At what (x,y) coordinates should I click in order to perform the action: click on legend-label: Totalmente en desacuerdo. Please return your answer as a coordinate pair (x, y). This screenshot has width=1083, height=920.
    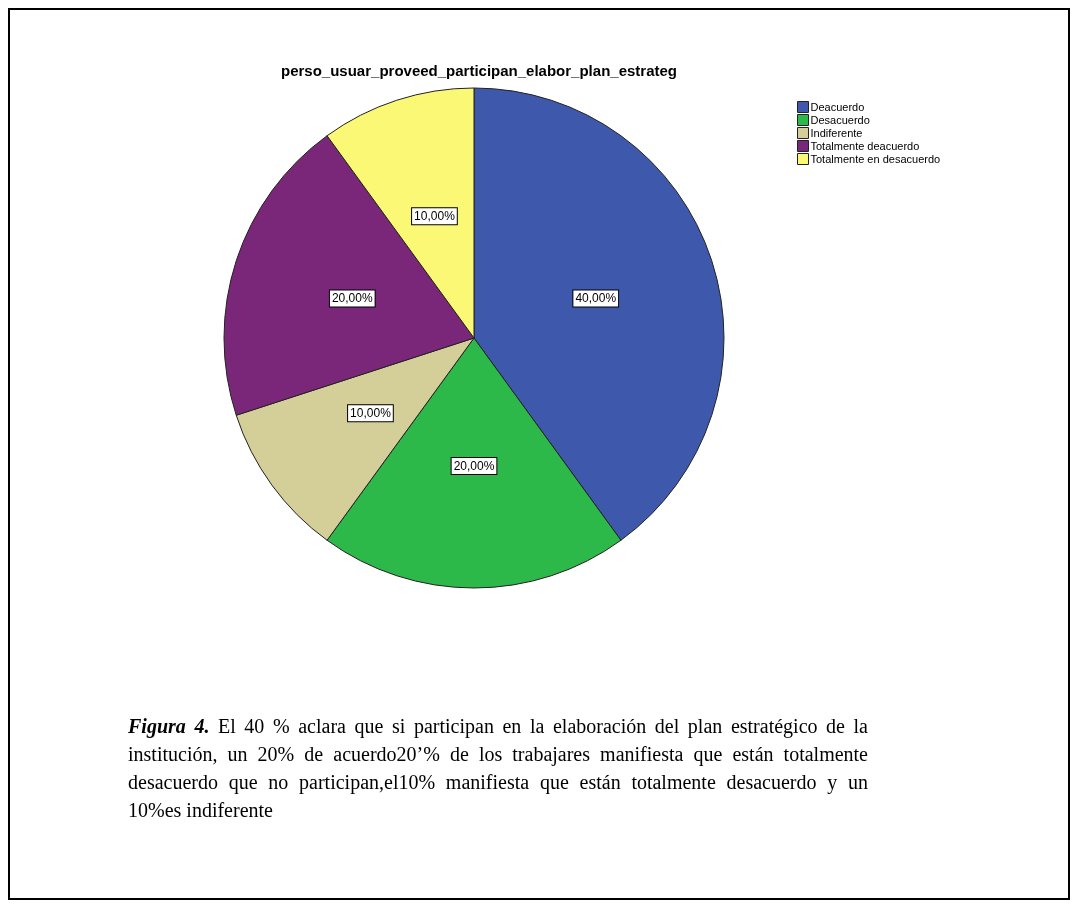
    Looking at the image, I should click on (875, 159).